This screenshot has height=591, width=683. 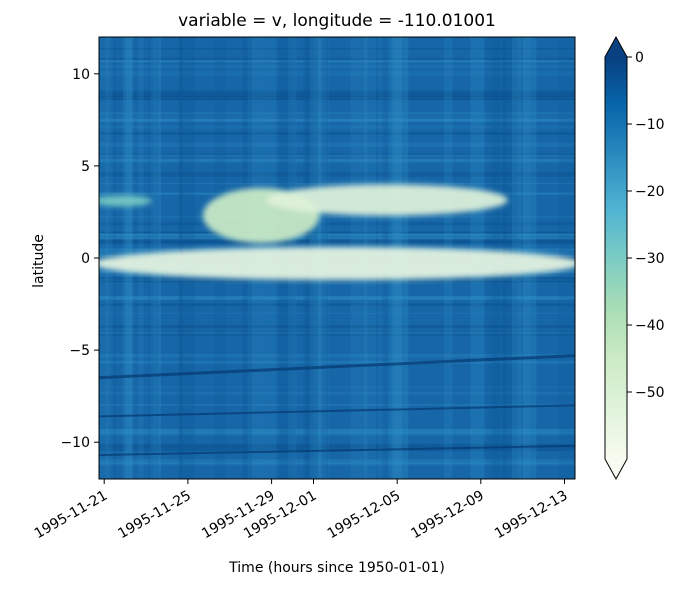 I want to click on heatmap-band, so click(x=104, y=258).